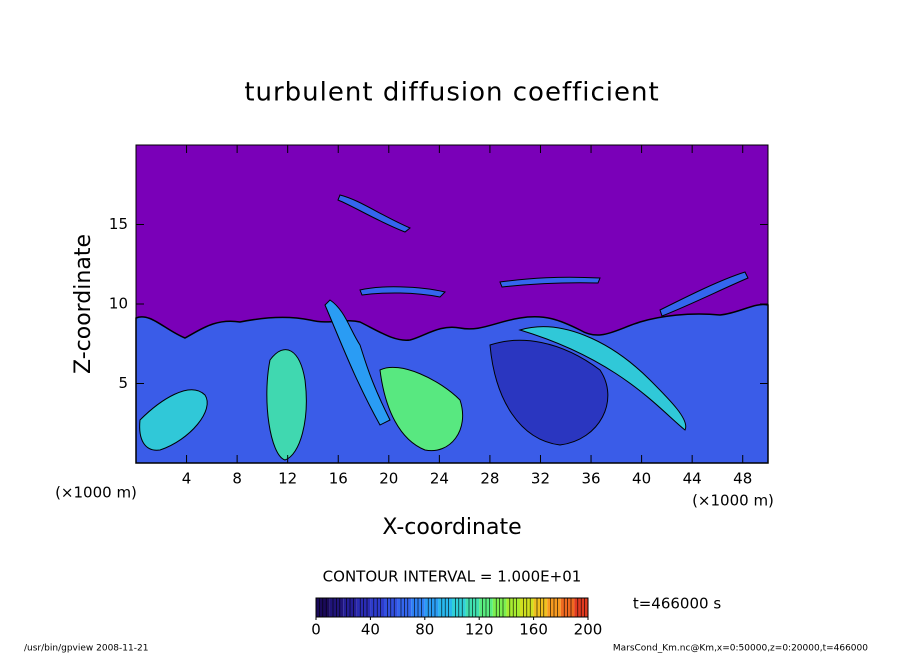 Image resolution: width=904 pixels, height=654 pixels. I want to click on y-tick-label: 10, so click(118, 304).